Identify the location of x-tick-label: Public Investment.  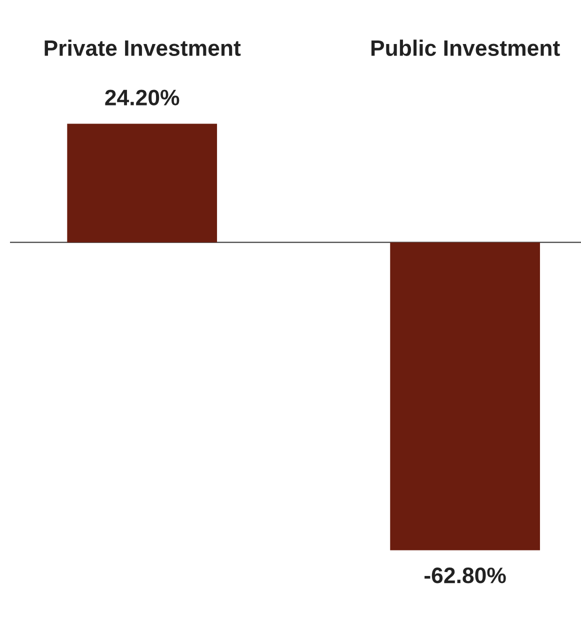
(465, 48).